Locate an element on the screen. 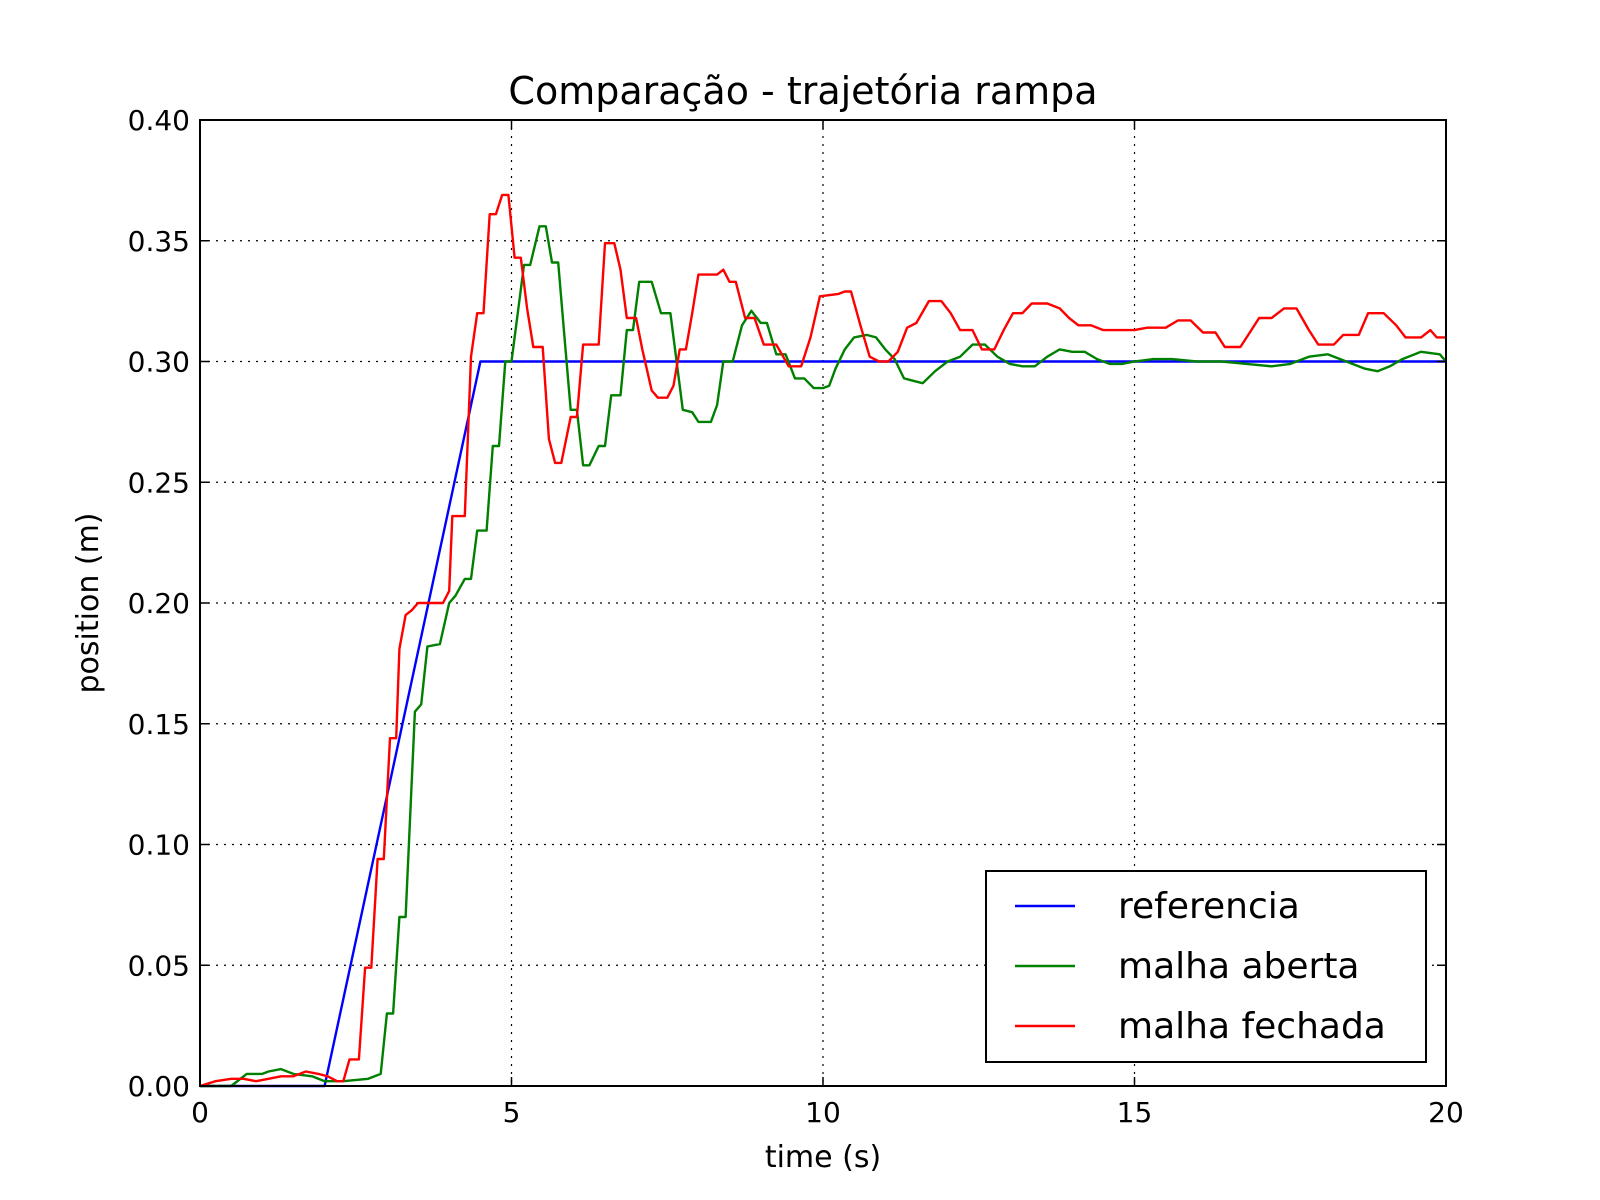  x-tick-label: 10 is located at coordinates (823, 1112).